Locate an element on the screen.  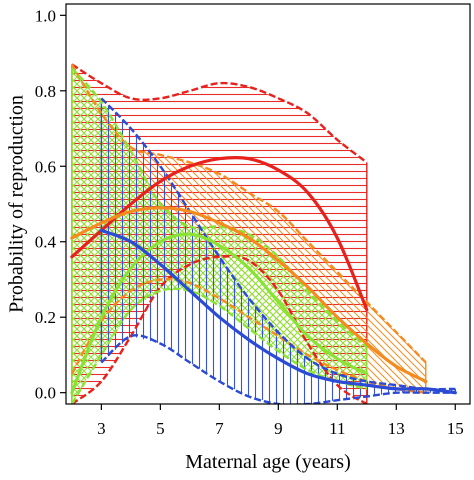
x-tick-label: 15 is located at coordinates (455, 428).